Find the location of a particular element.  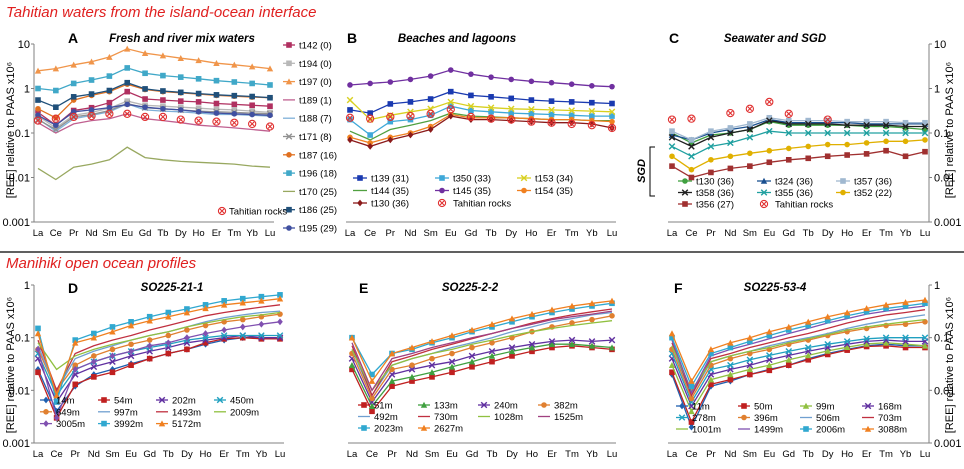

legend-item: t189 (1) is located at coordinates (307, 100).